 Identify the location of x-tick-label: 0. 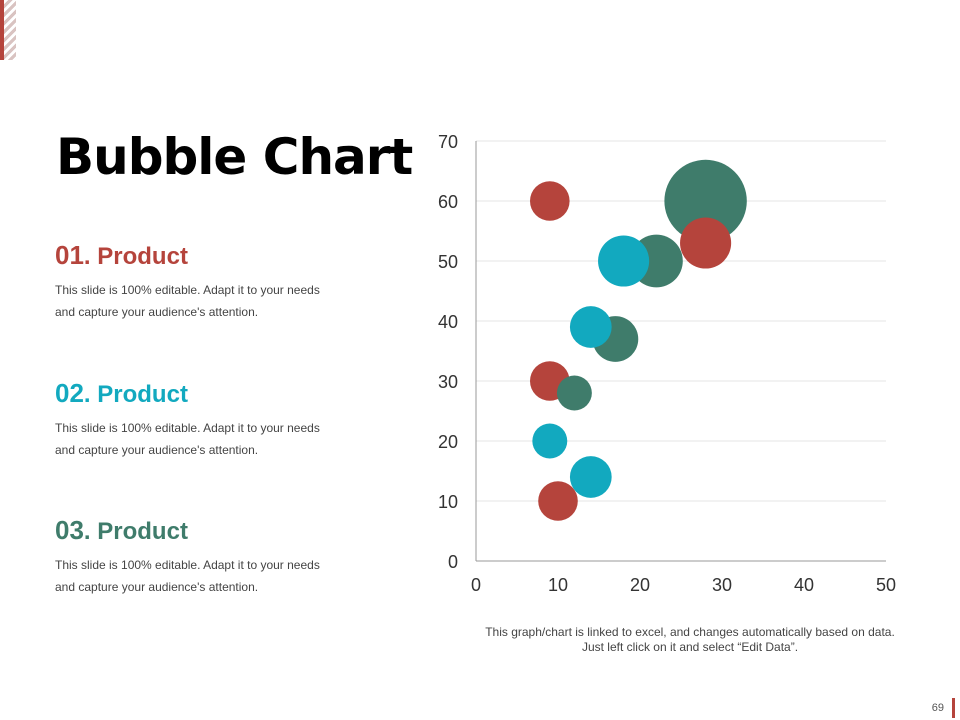
(476, 585).